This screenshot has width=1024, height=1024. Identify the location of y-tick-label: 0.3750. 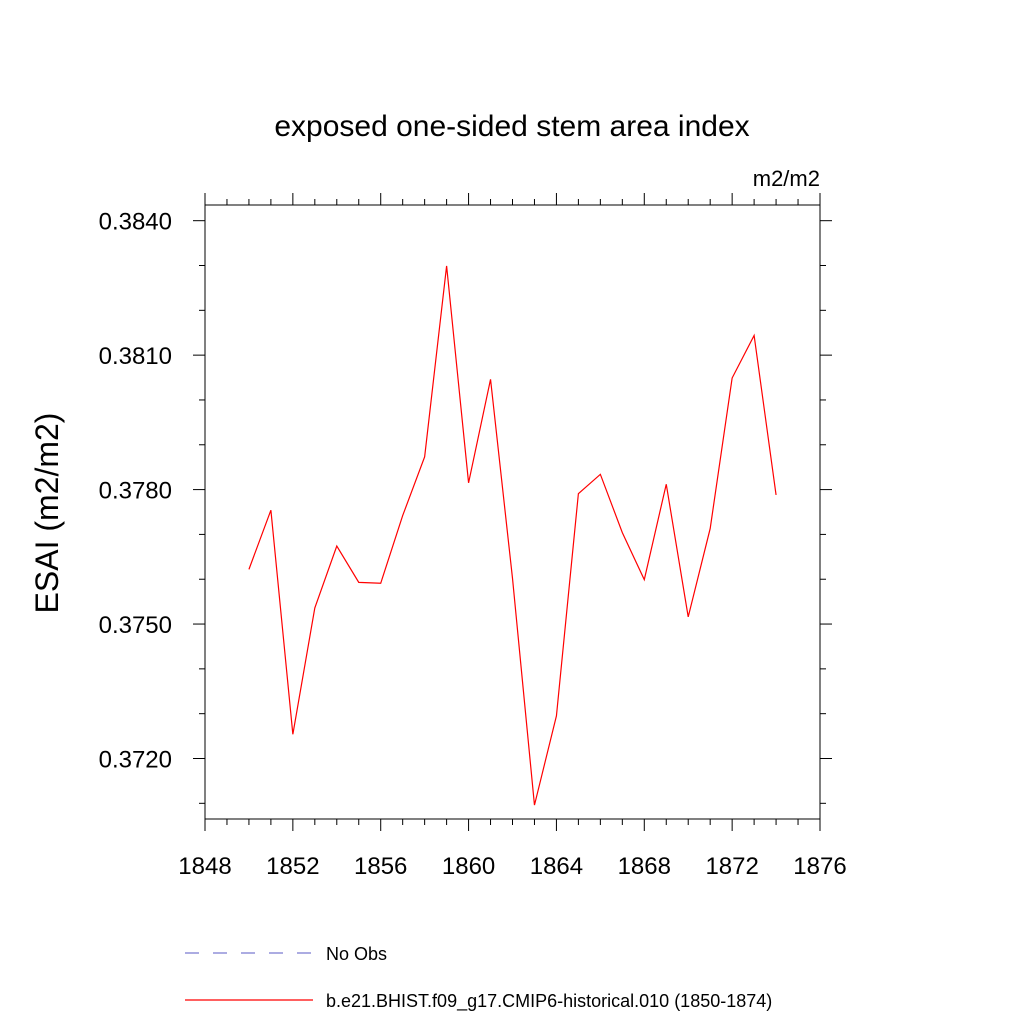
(135, 625).